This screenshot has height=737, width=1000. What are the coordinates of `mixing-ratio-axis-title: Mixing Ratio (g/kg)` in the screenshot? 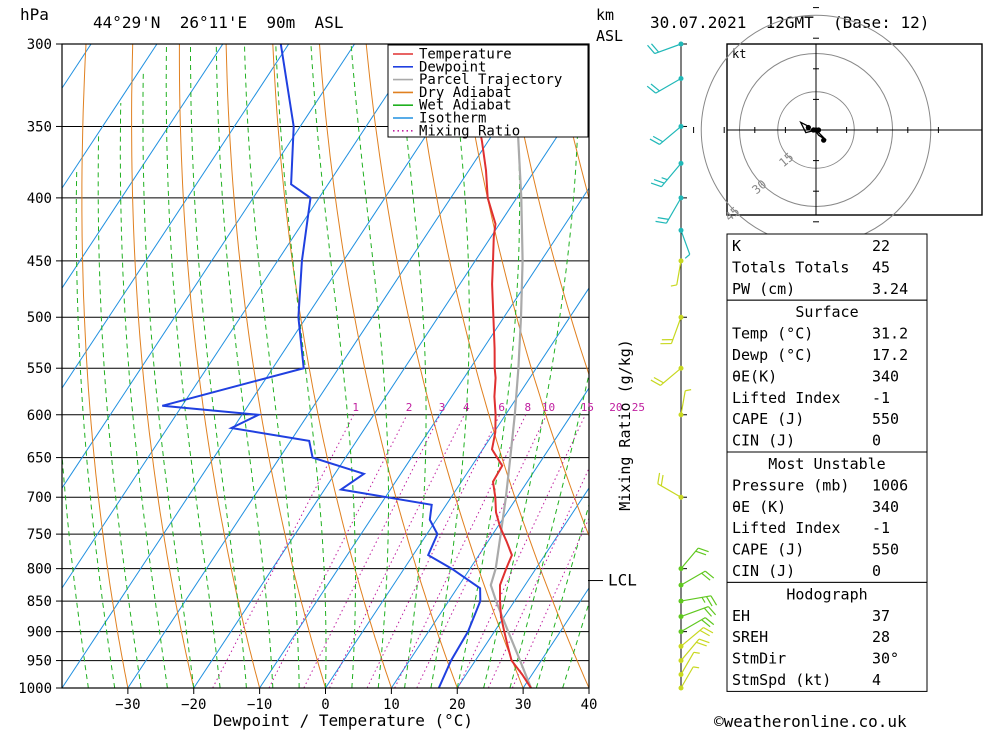 It's located at (625, 425).